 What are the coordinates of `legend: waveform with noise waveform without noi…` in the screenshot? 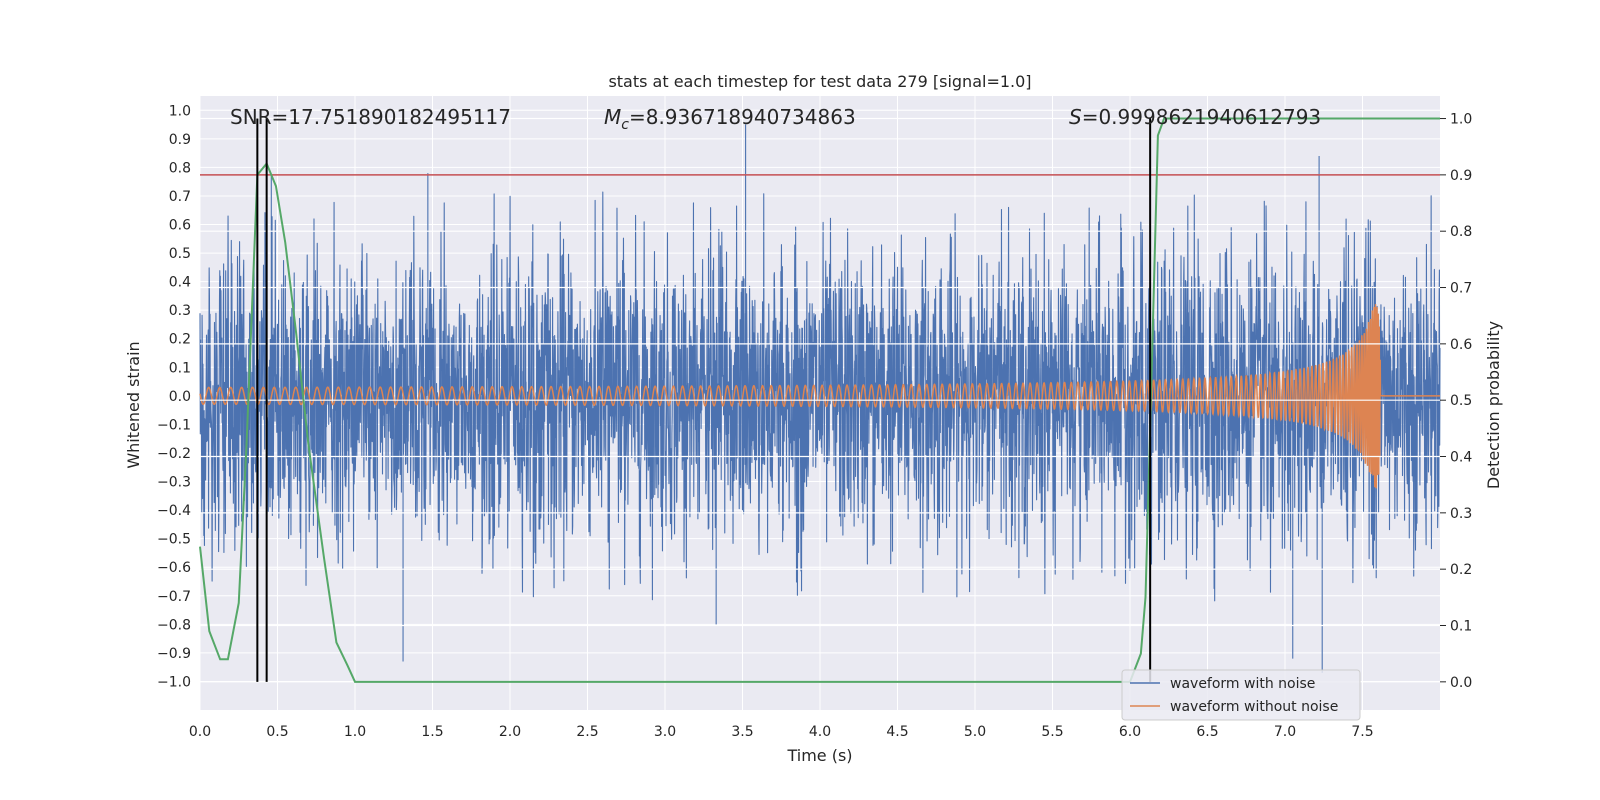 It's located at (1241, 695).